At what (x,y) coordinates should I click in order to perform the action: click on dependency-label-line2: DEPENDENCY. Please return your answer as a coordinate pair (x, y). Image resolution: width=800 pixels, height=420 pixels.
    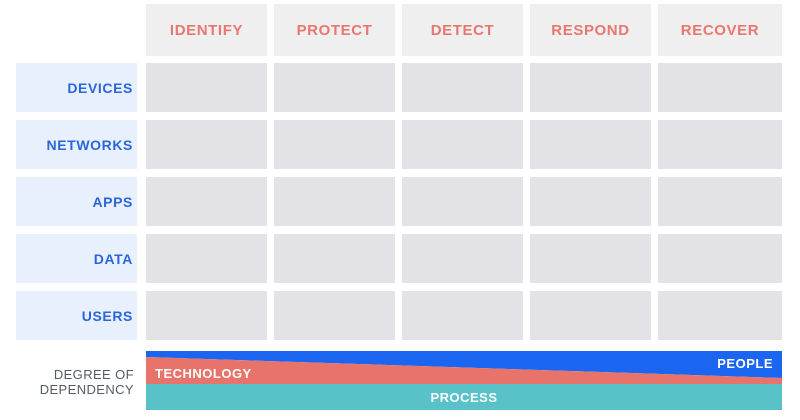
    Looking at the image, I should click on (86, 389).